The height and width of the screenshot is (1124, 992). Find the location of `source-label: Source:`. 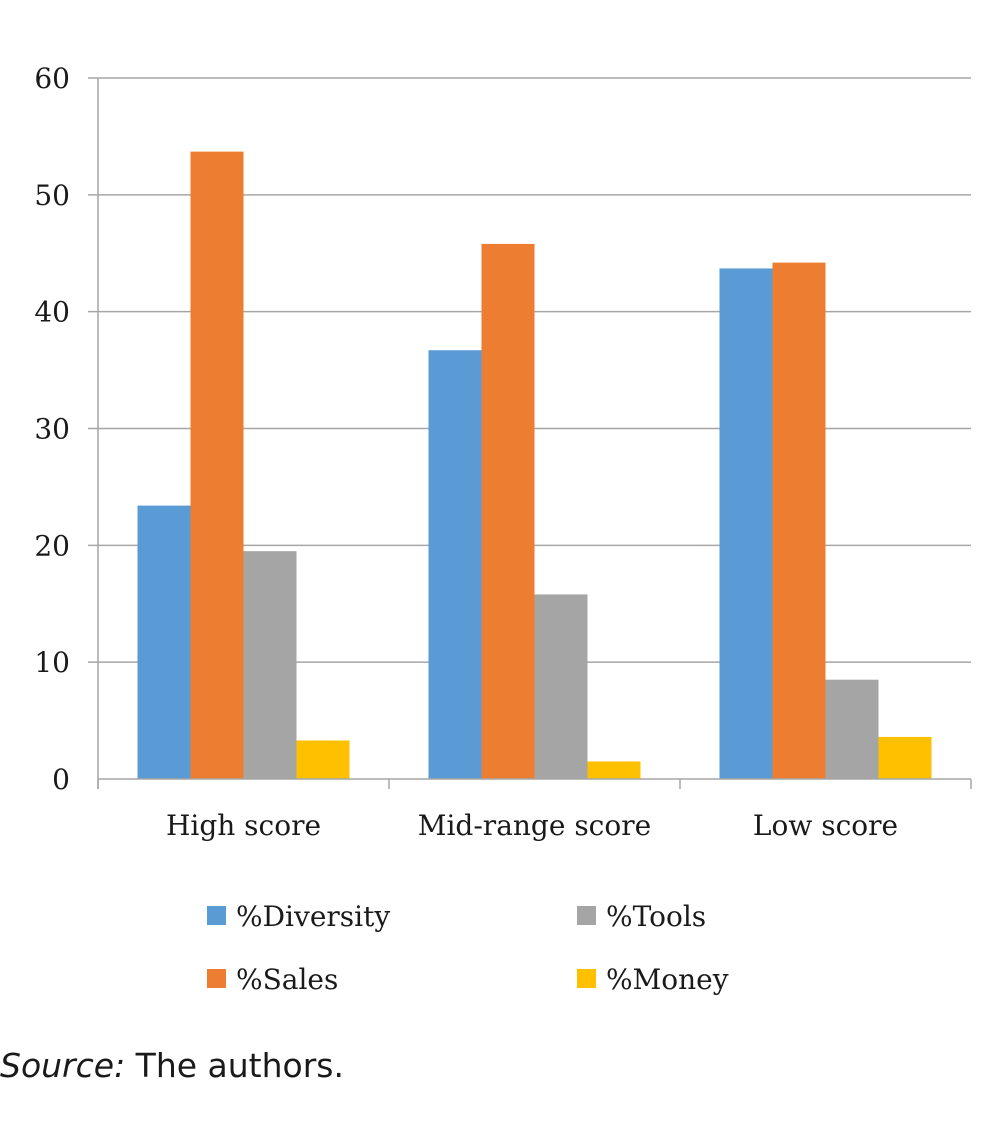

source-label: Source: is located at coordinates (63, 1065).